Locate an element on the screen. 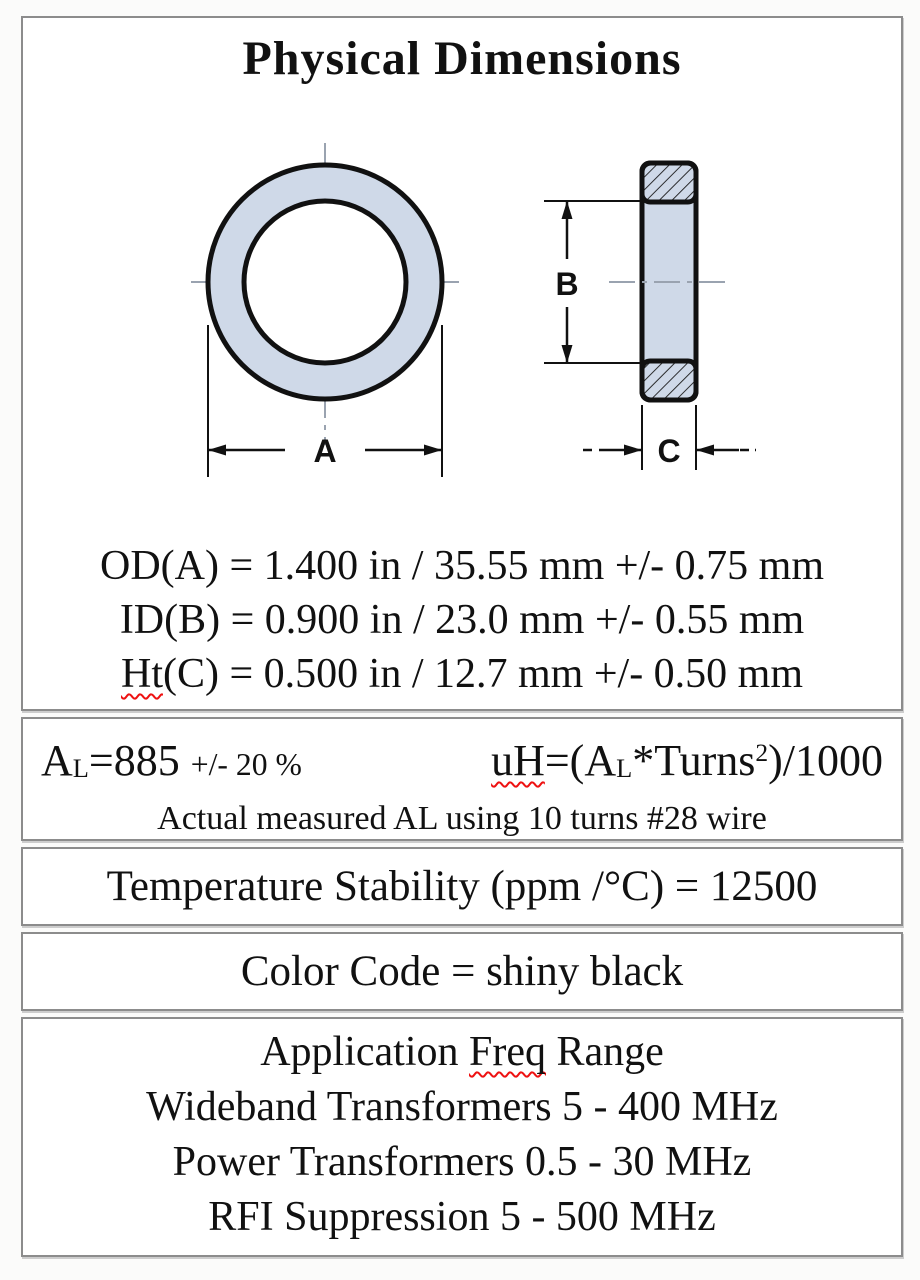 The image size is (920, 1280). arrow-c-left-icon is located at coordinates (633, 450).